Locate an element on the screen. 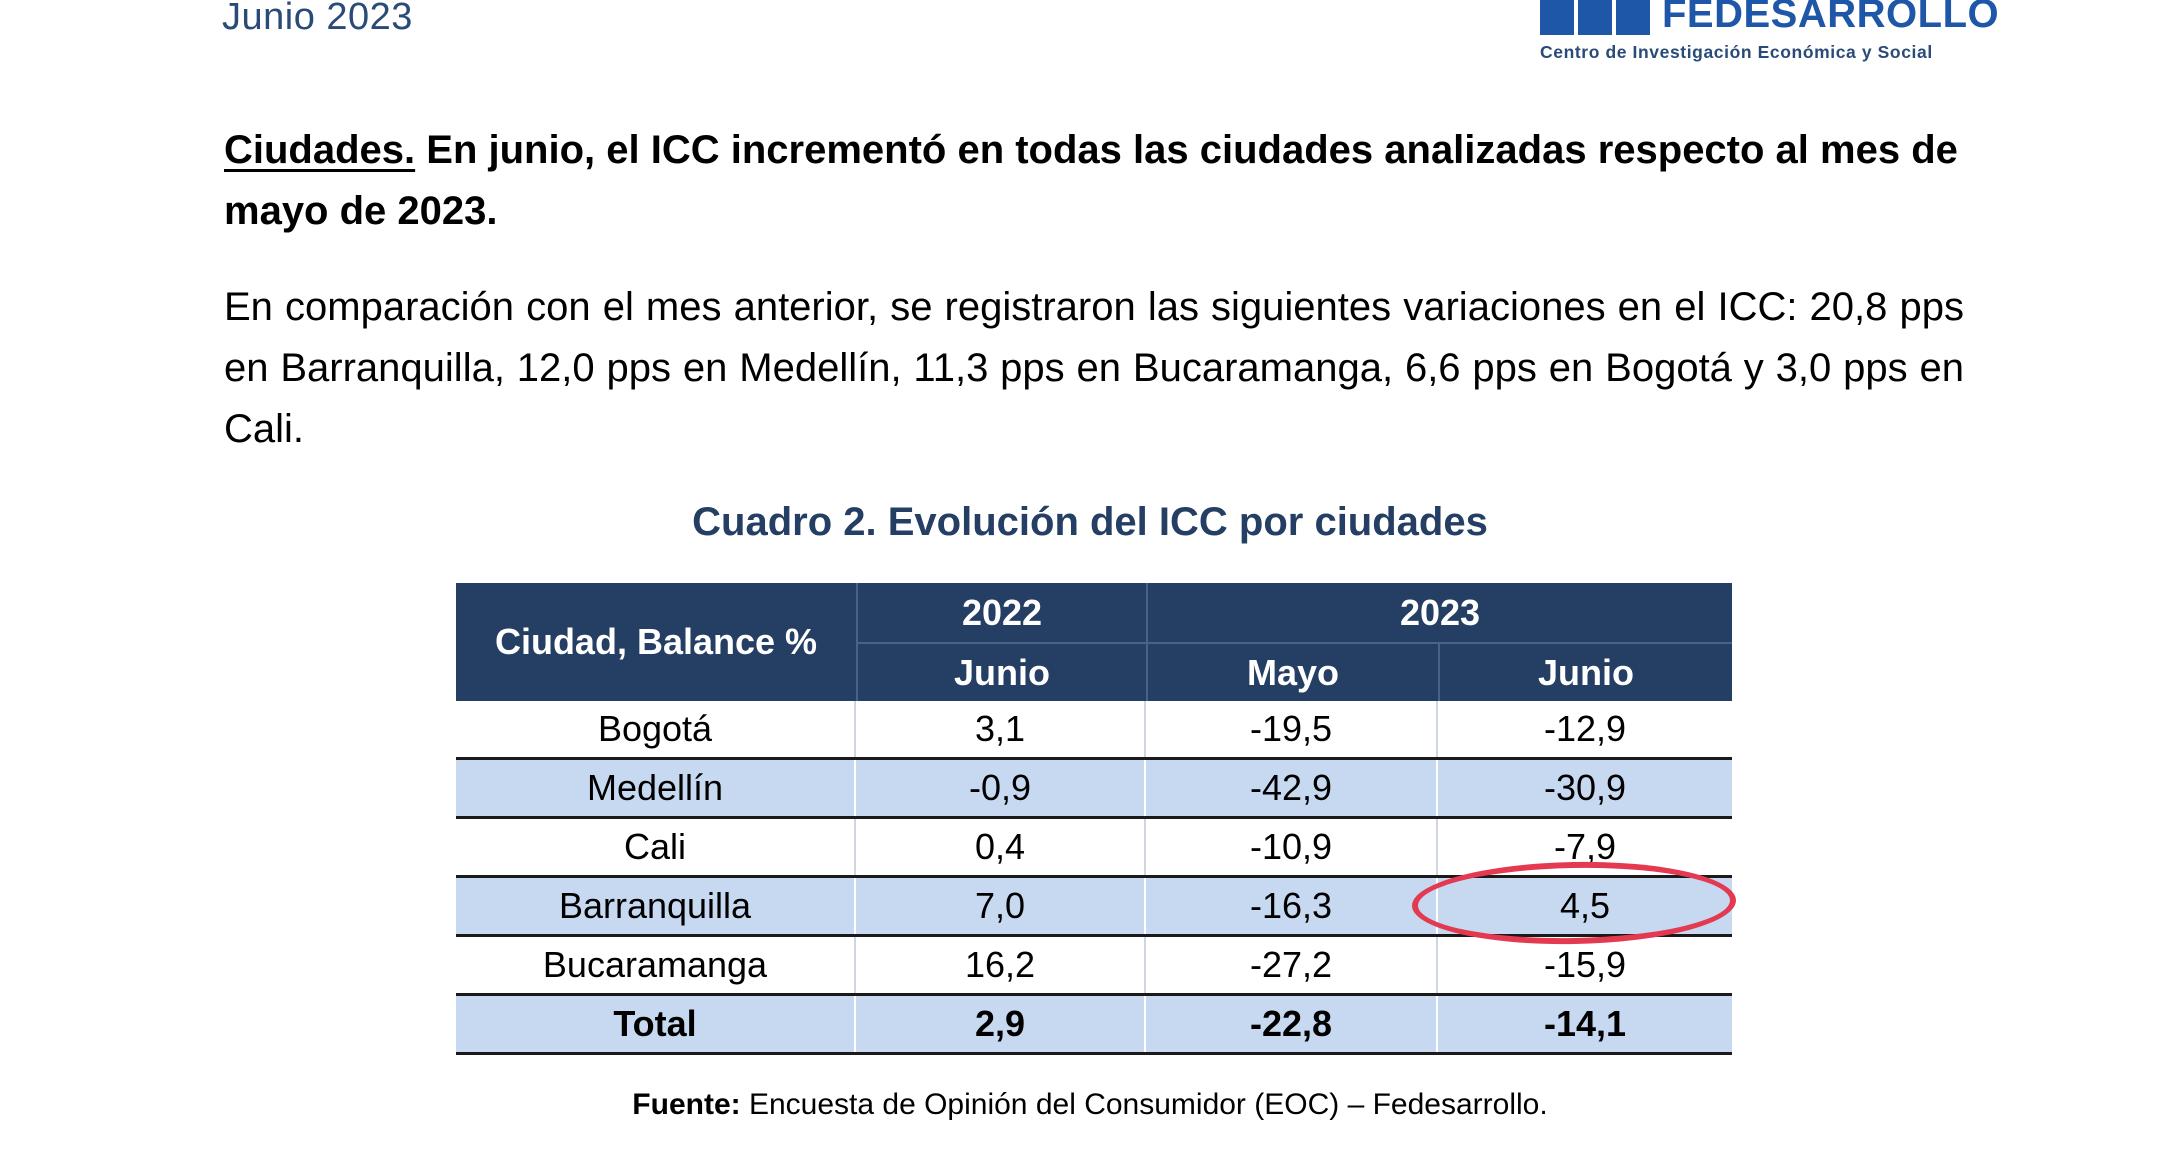 This screenshot has width=2180, height=1158. table-row: Medellín -0,9 -42,9 -30,9 is located at coordinates (1094, 789).